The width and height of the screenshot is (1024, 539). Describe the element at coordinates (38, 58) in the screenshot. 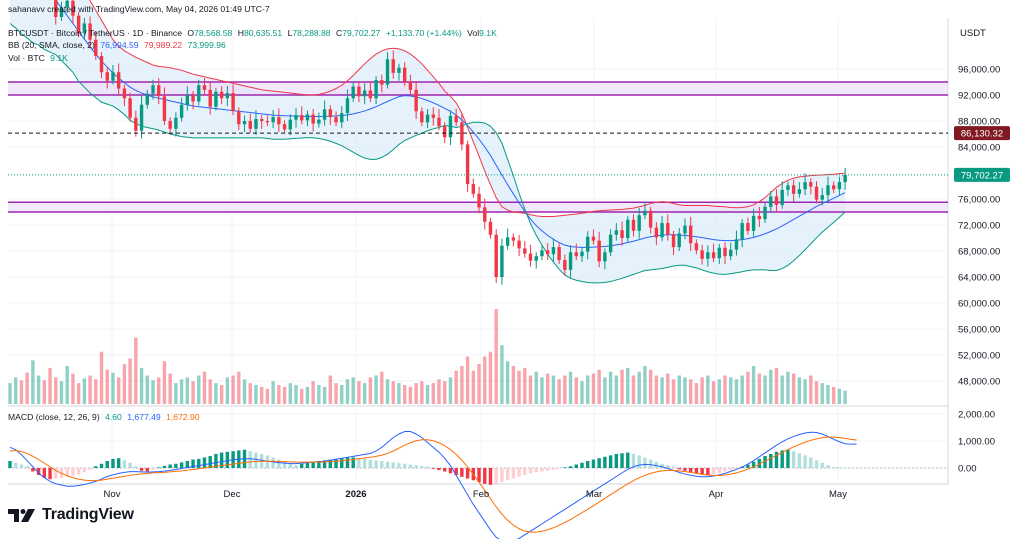

I see `volume-legend: Vol · BTC 9.1K` at that location.